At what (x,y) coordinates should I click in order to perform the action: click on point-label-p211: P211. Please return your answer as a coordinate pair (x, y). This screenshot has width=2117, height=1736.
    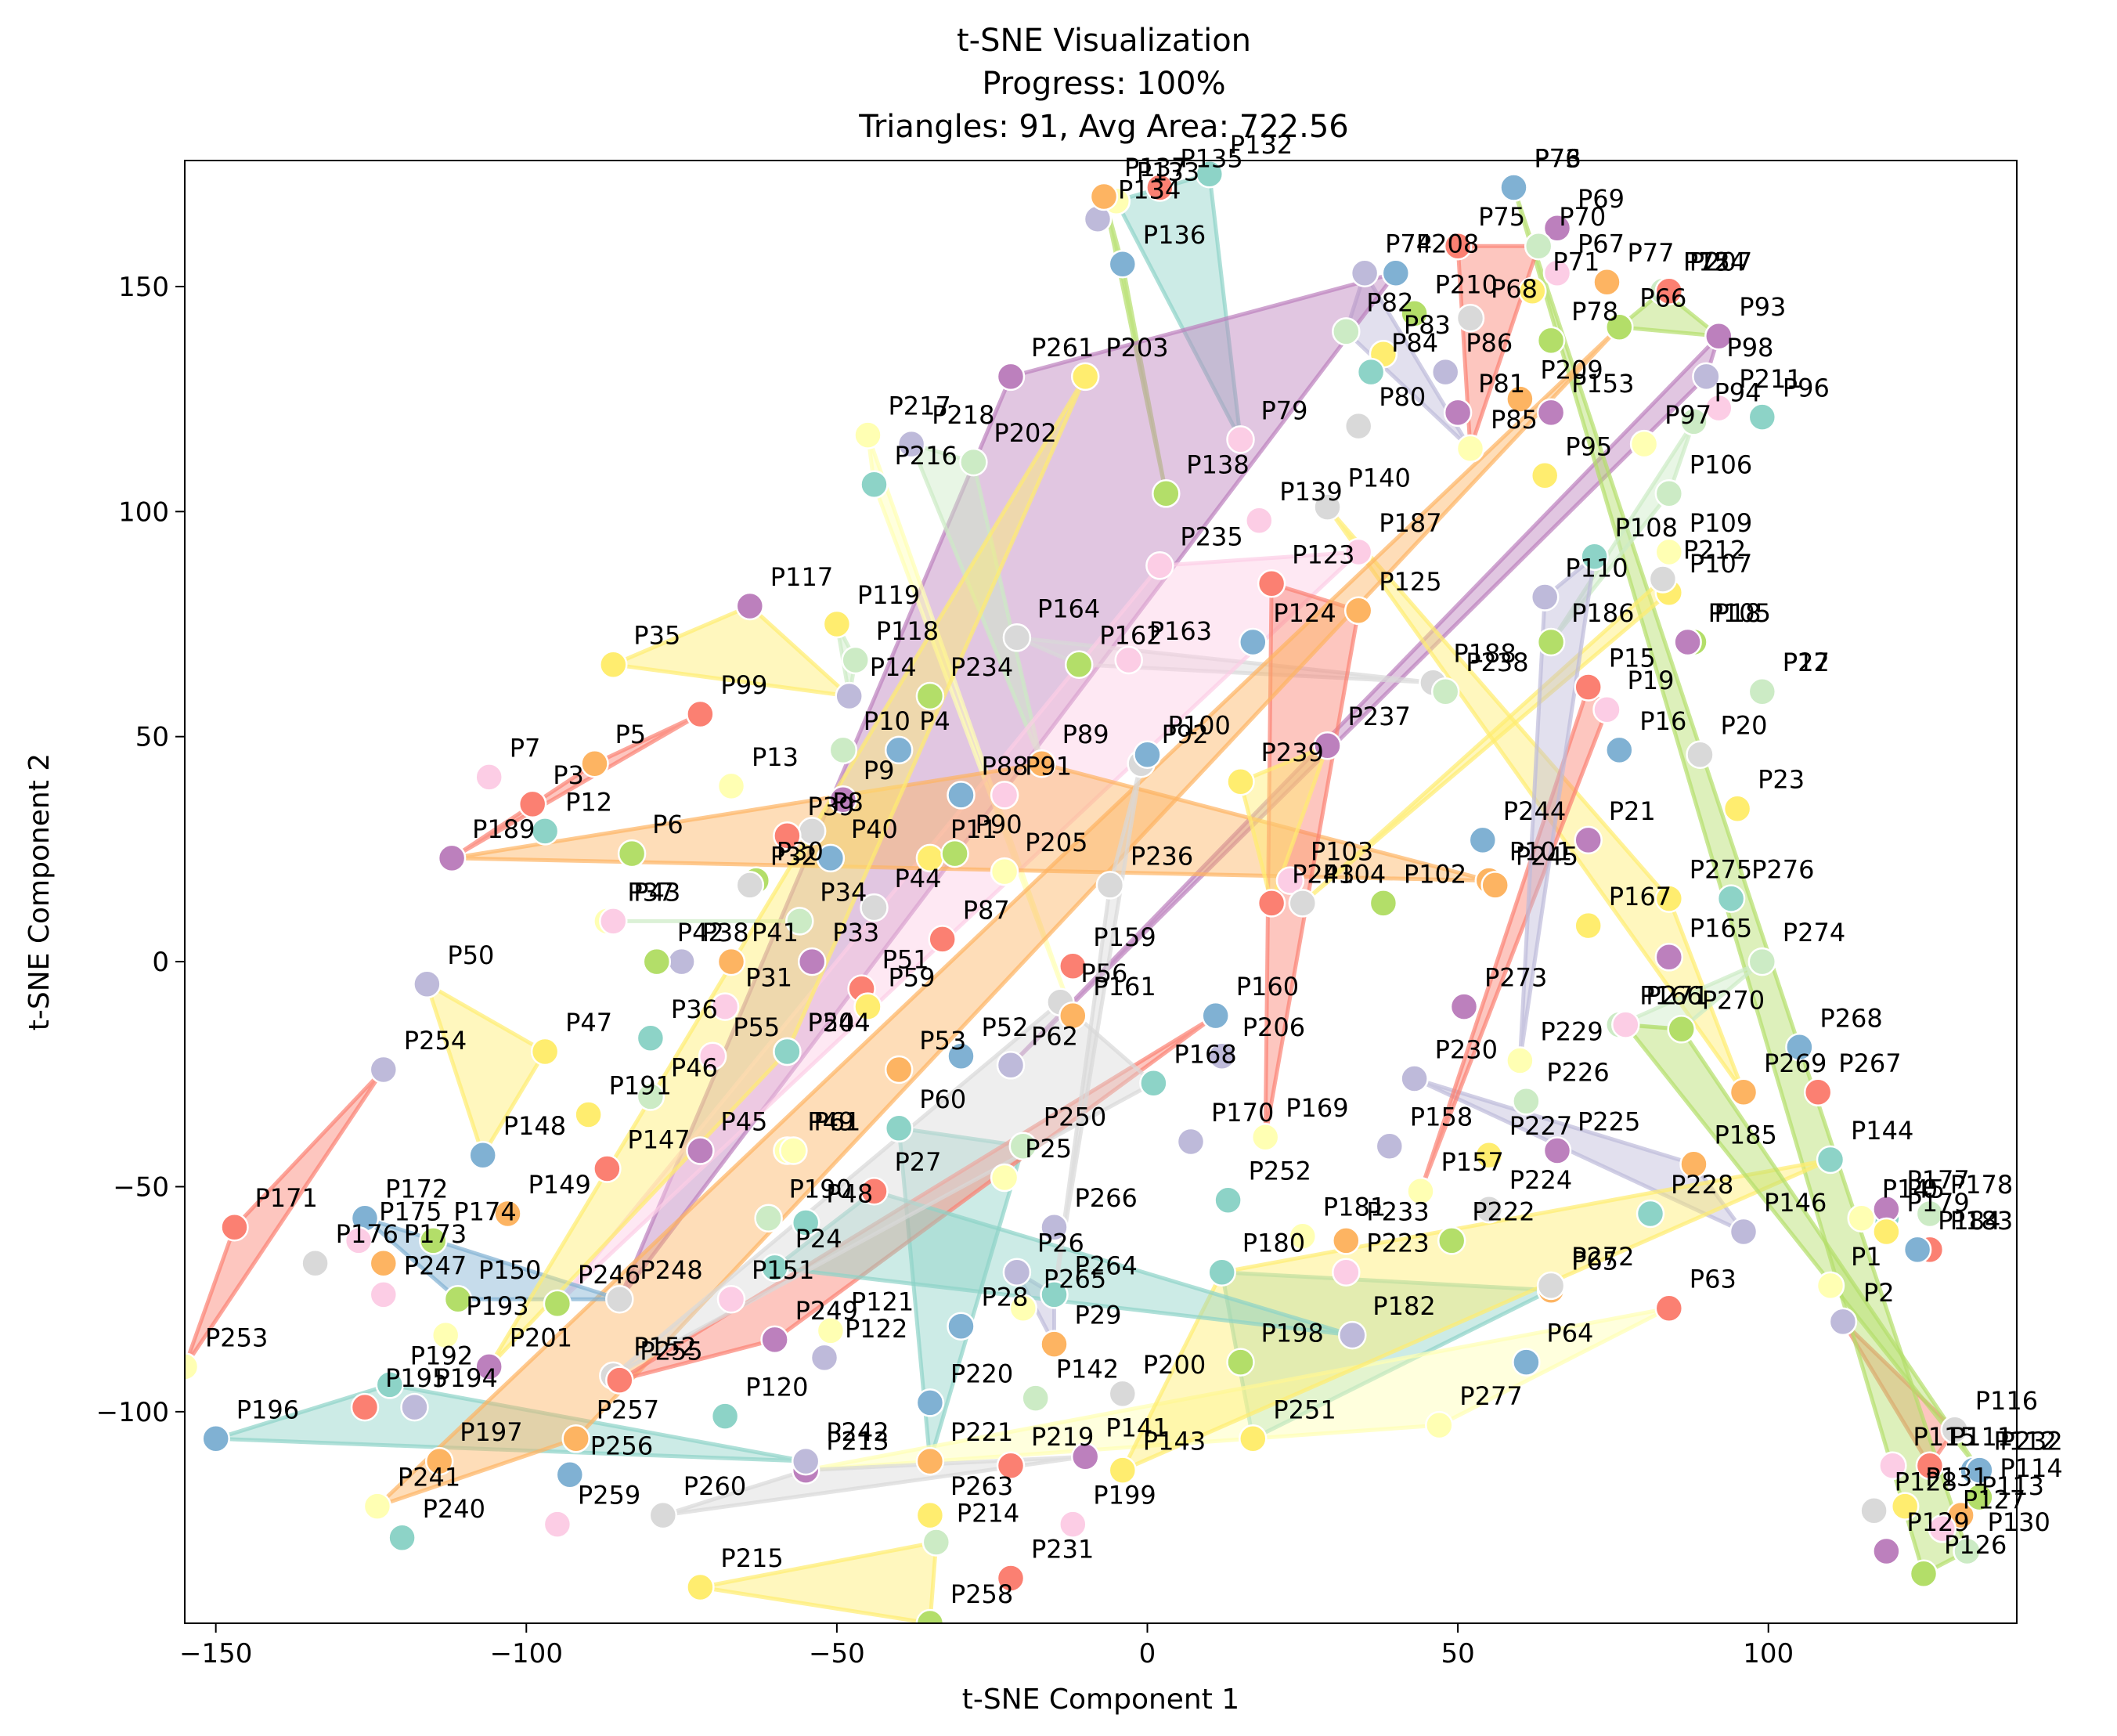
    Looking at the image, I should click on (1770, 379).